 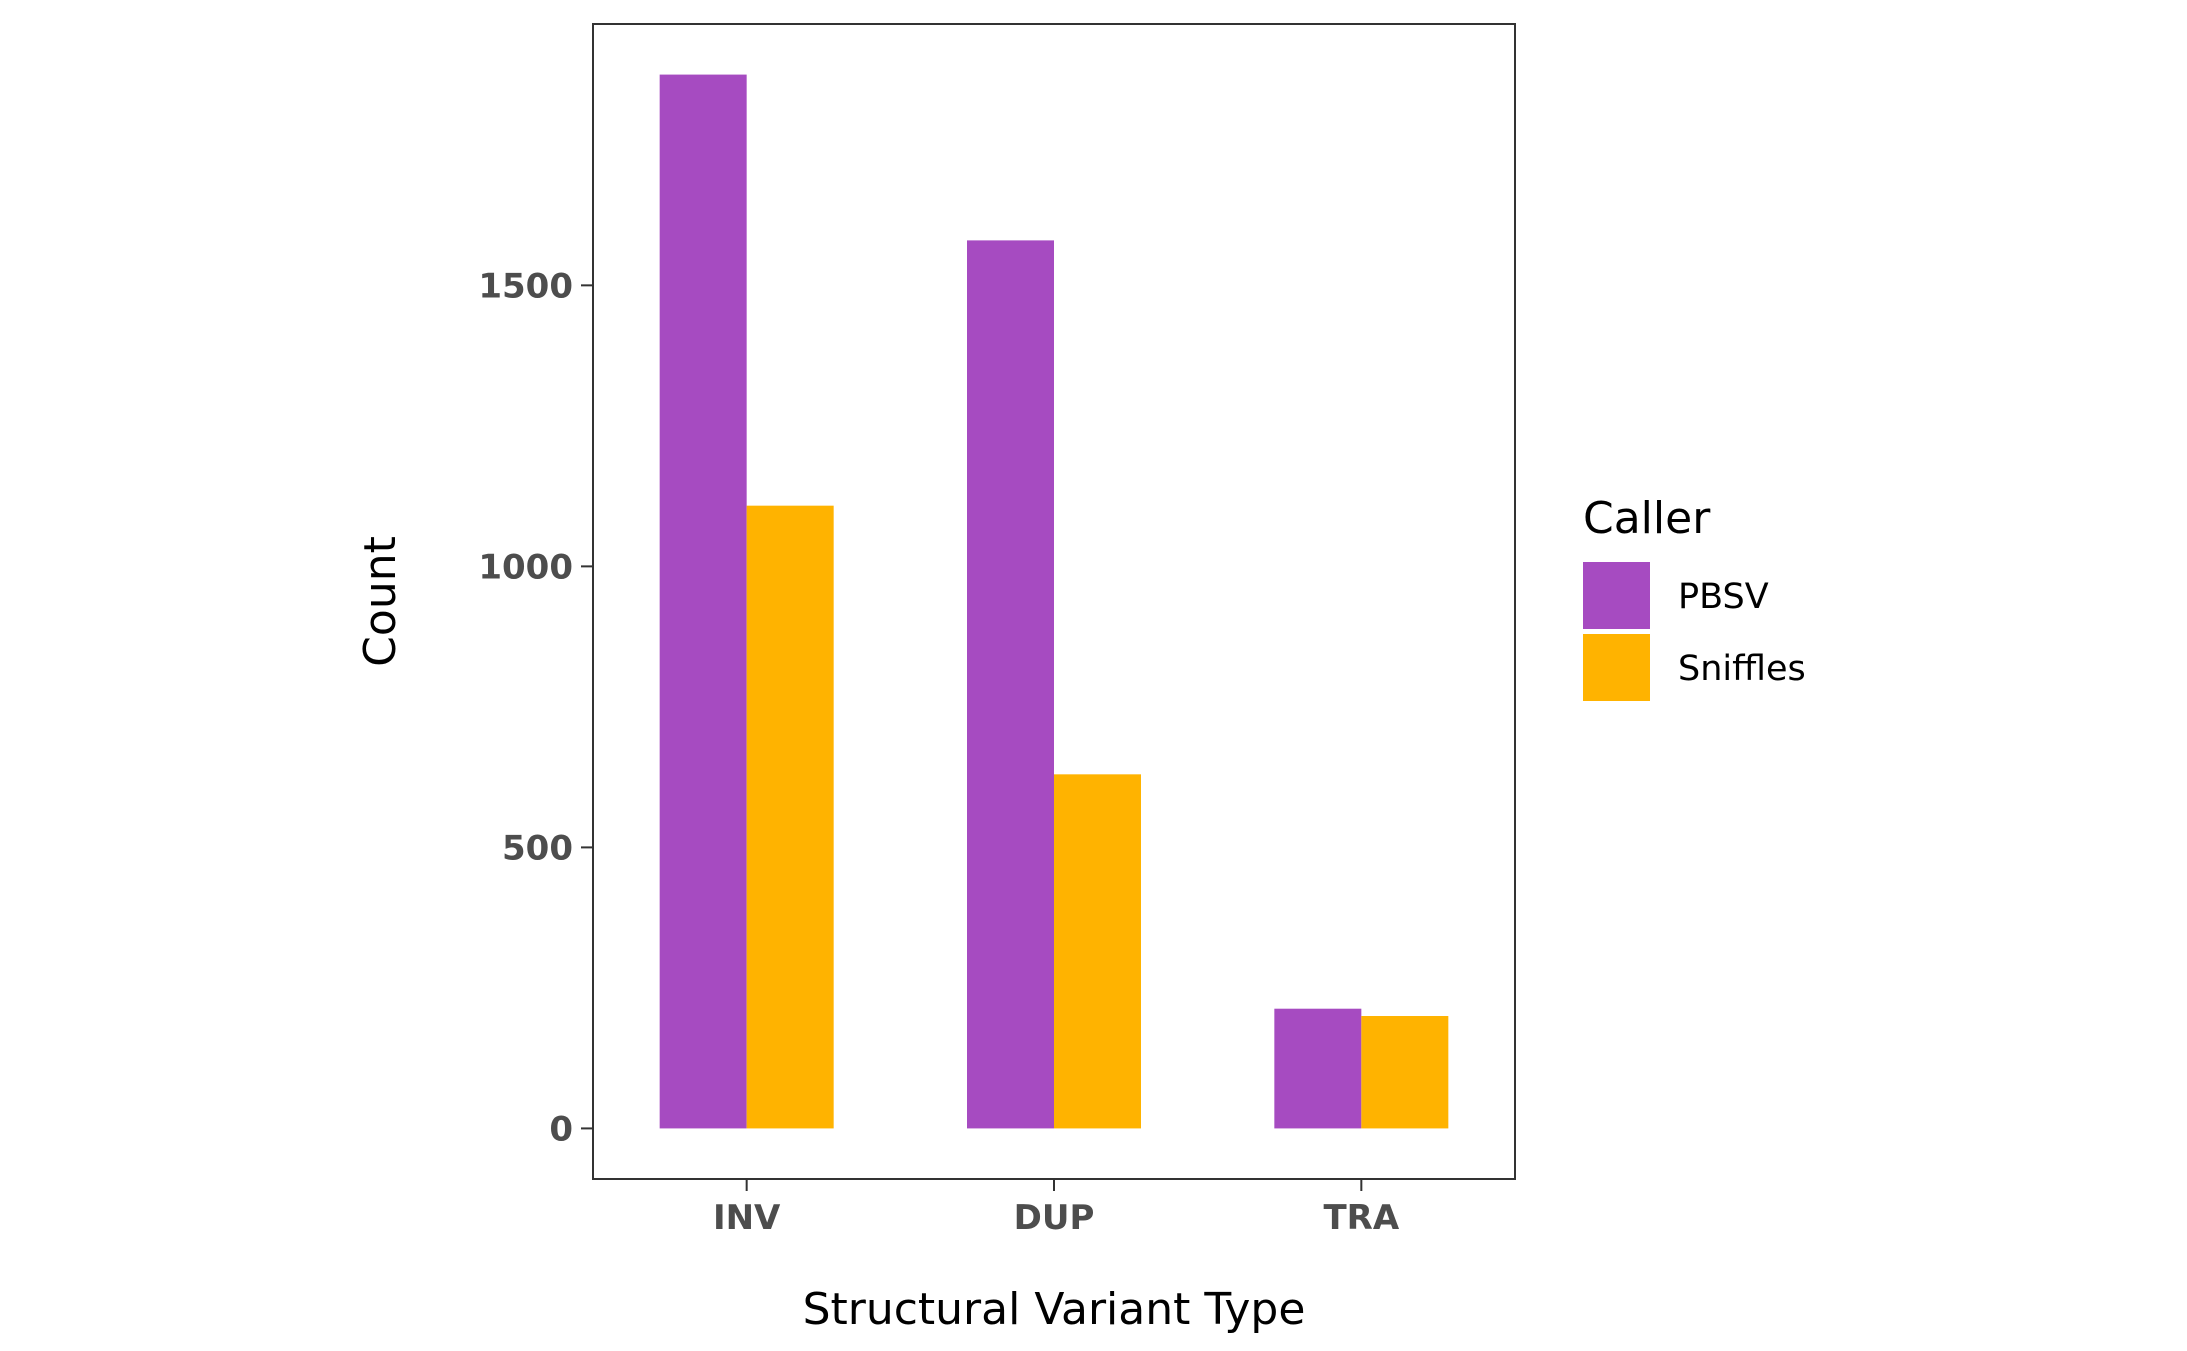 What do you see at coordinates (1010, 684) in the screenshot?
I see `bar-pbsv-dup` at bounding box center [1010, 684].